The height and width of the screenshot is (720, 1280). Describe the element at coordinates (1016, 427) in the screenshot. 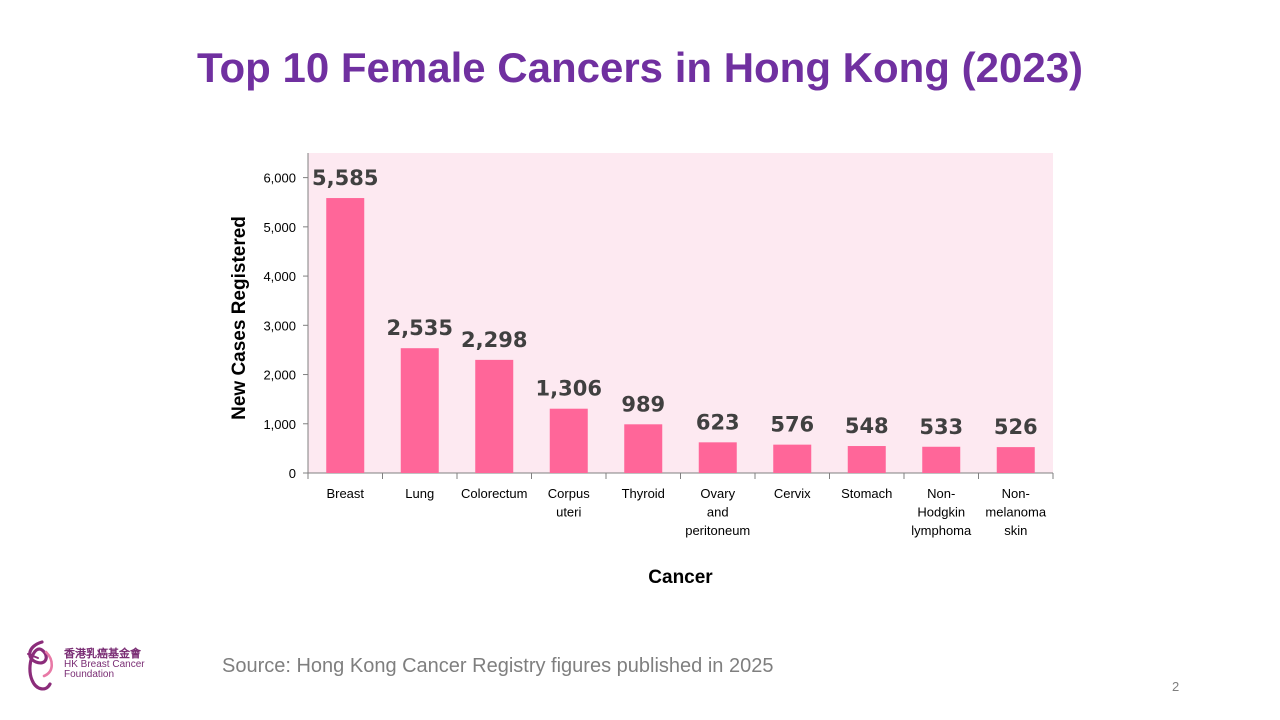

I see `bar-value-label: 526` at that location.